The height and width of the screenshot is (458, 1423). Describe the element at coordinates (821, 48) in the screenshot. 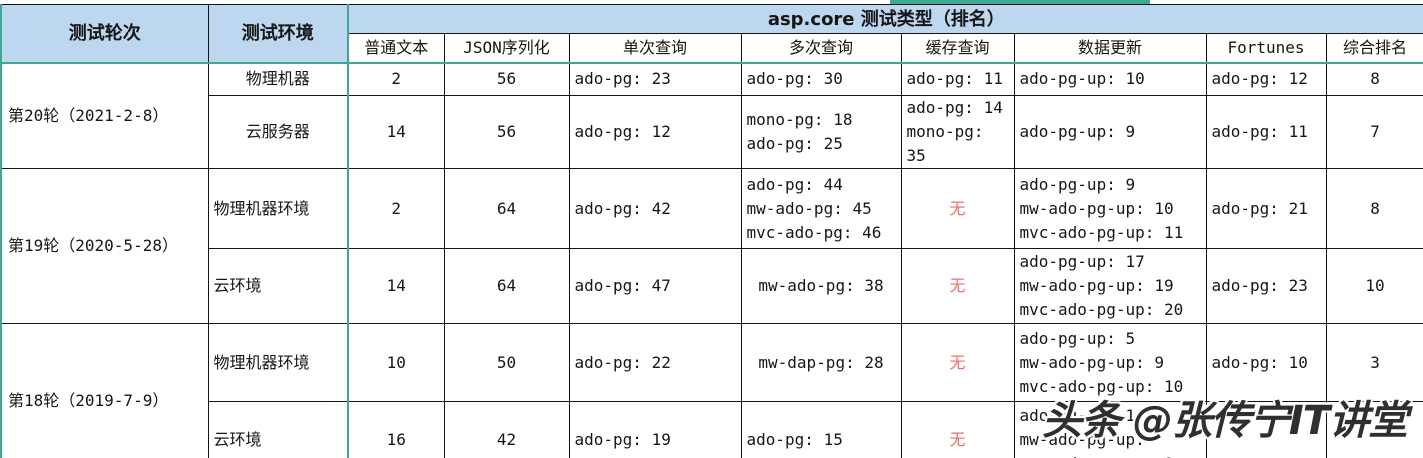

I see `header-col-multi-query: 多次查询` at that location.